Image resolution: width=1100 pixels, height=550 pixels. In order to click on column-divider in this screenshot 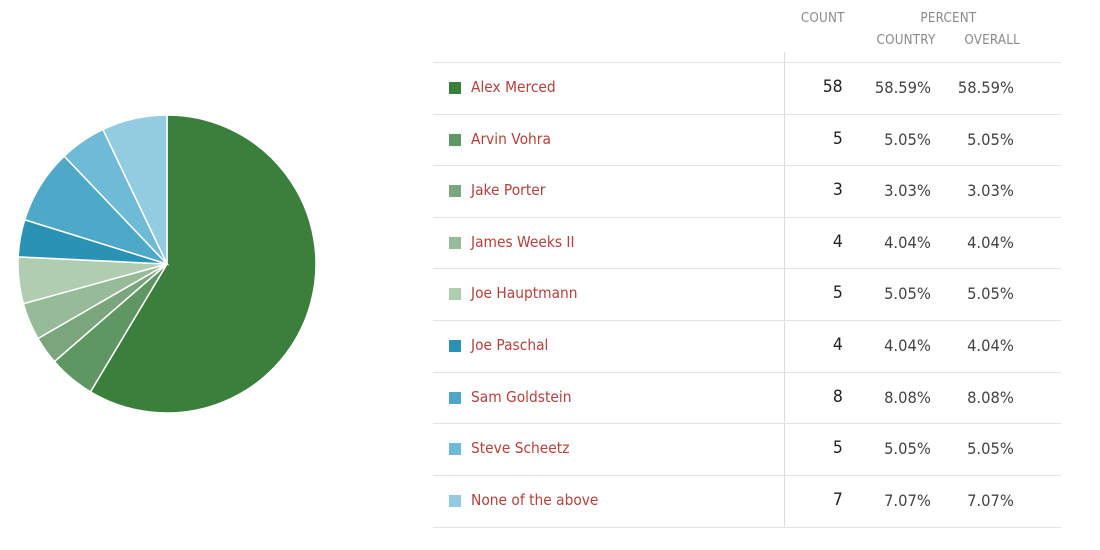, I will do `click(784, 290)`.